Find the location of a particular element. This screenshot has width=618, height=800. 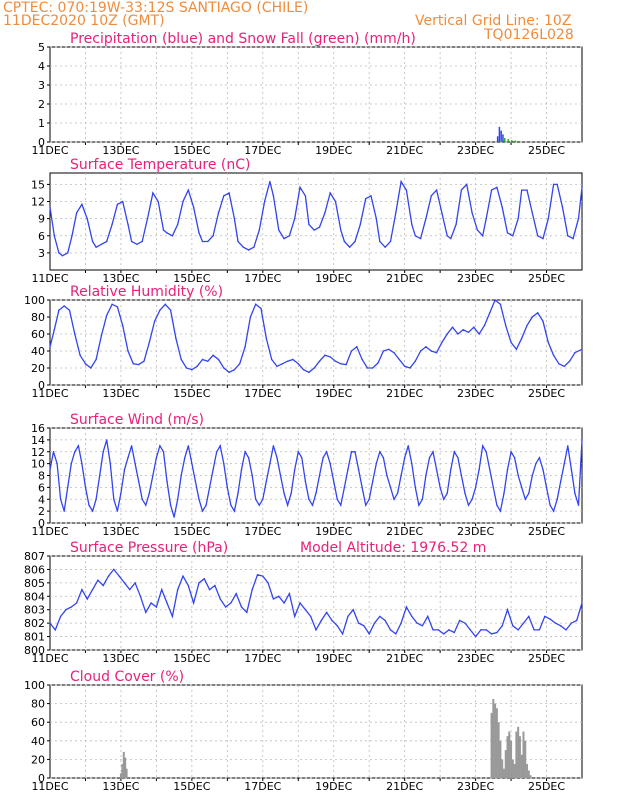

temp-xtick-label: 19DEC is located at coordinates (333, 278).